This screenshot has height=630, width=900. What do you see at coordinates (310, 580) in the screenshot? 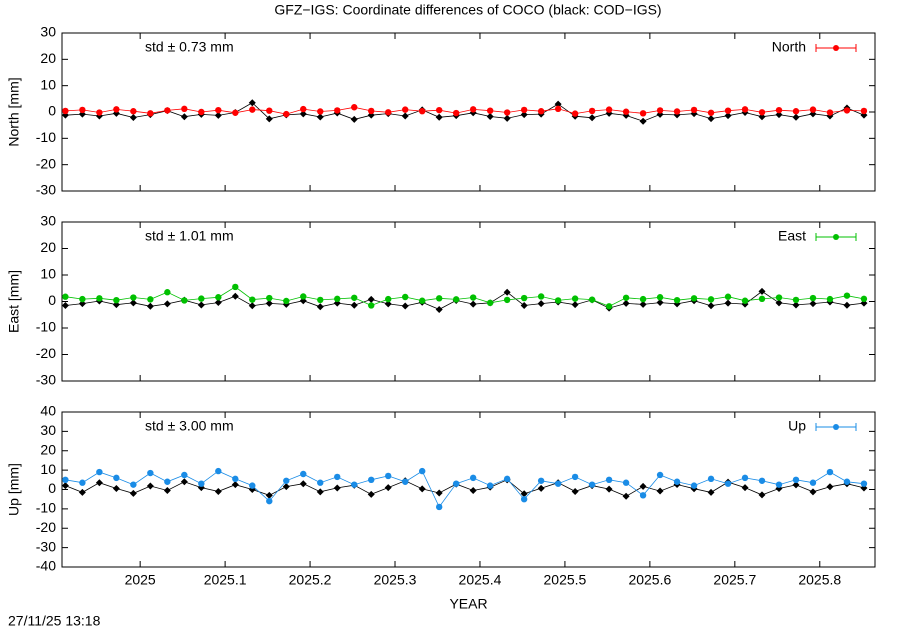
I see `x-tick-label: 2025.2` at bounding box center [310, 580].